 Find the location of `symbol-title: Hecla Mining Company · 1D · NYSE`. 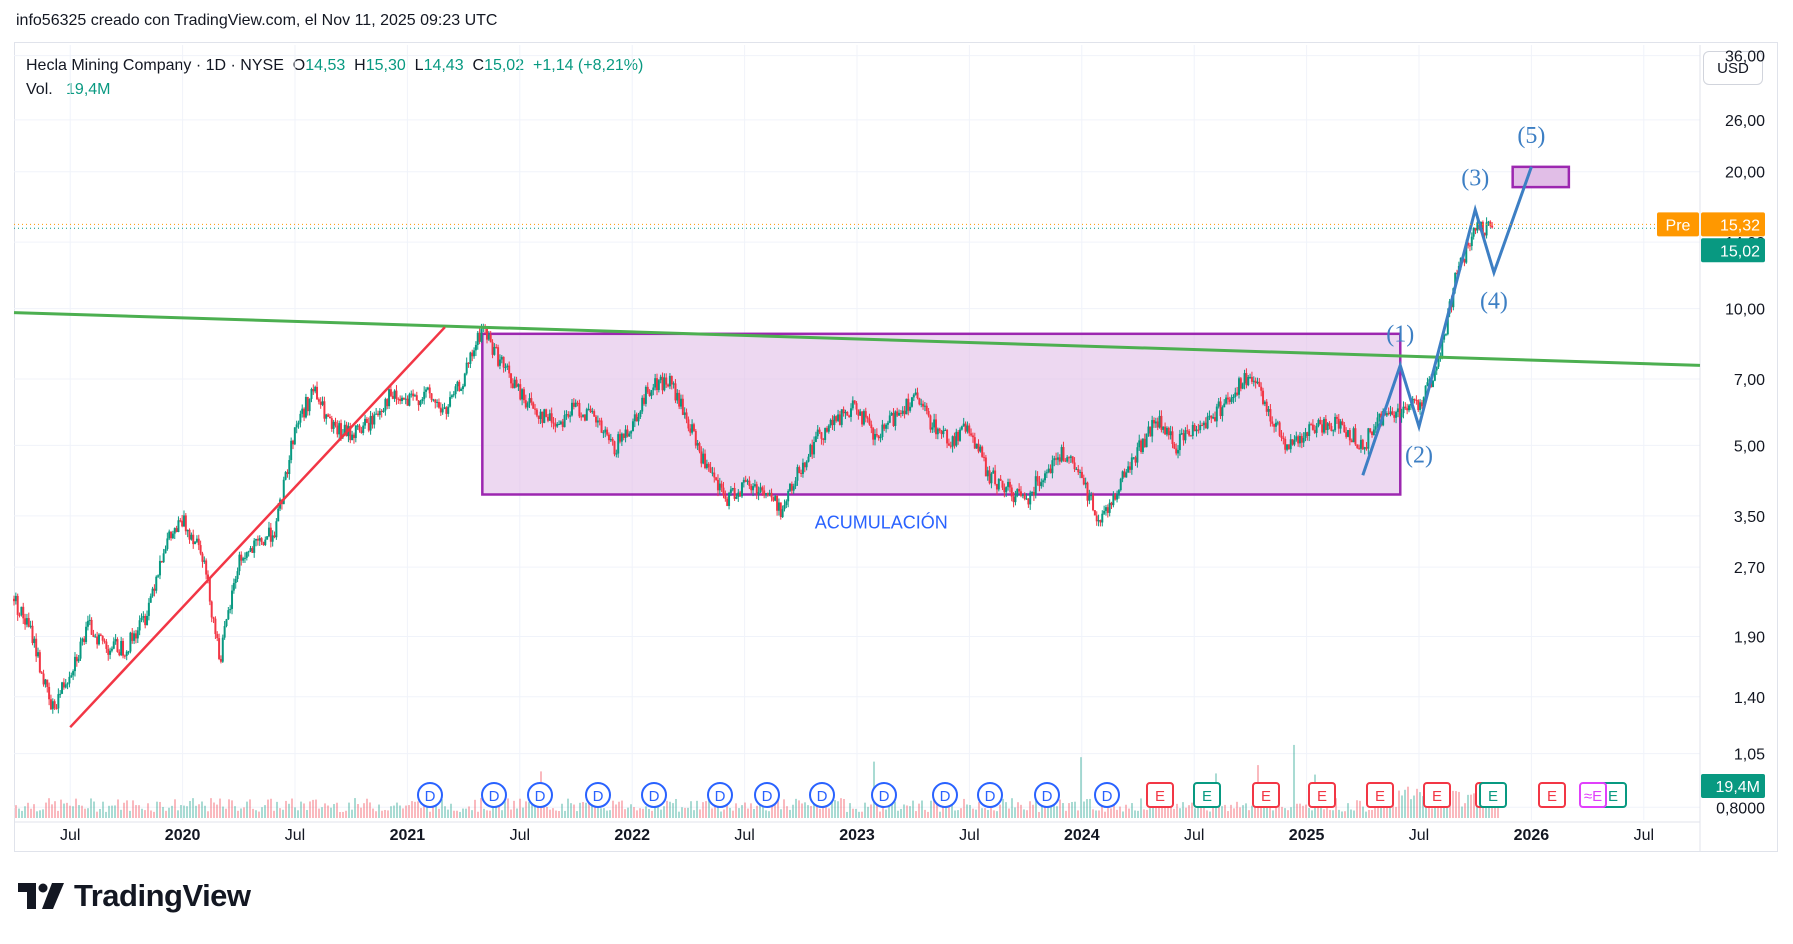

symbol-title: Hecla Mining Company · 1D · NYSE is located at coordinates (155, 65).